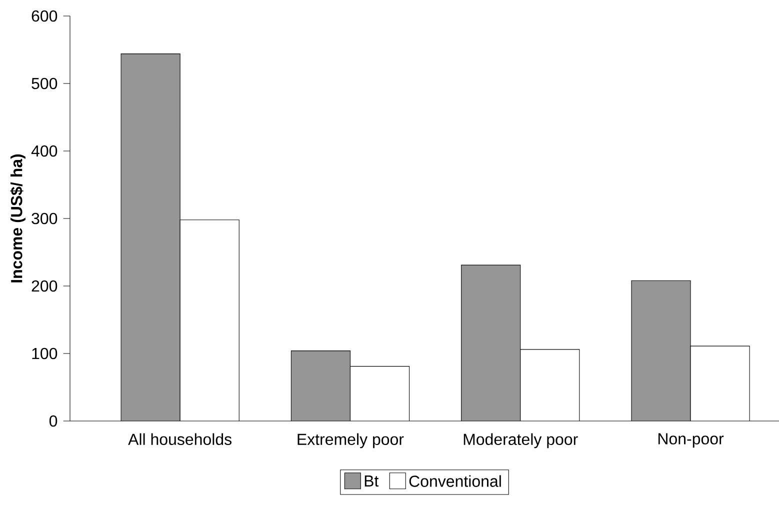 This screenshot has width=779, height=522. I want to click on x-tick-label: Non-poor, so click(691, 440).